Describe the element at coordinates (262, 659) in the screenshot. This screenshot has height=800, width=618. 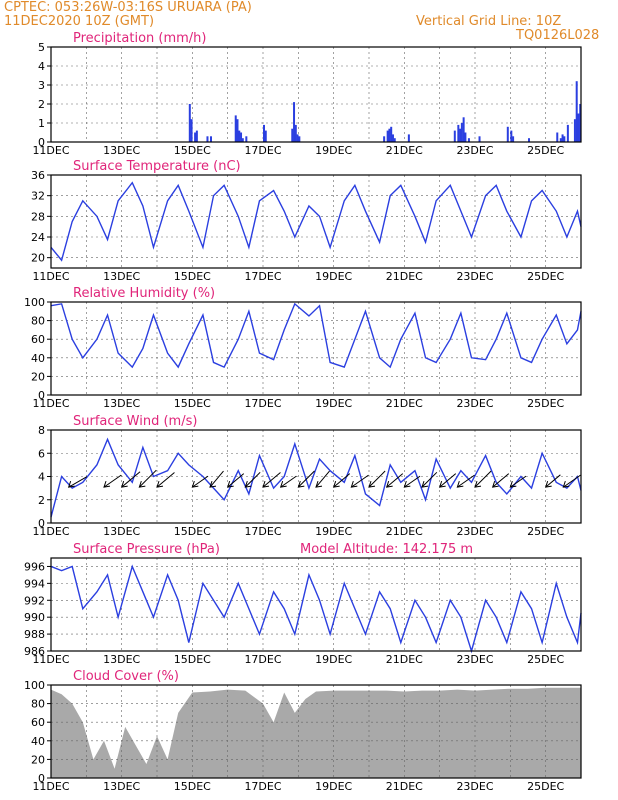
I see `pres-xtick-label: 17DEC` at that location.